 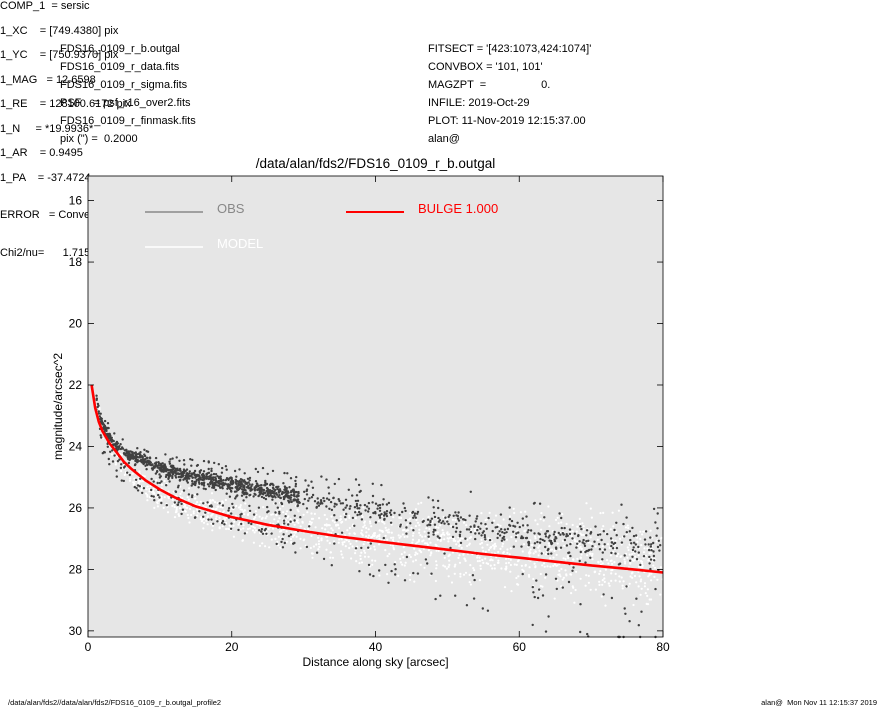 What do you see at coordinates (45, 177) in the screenshot?
I see `param-line-7: 1_PA = -37.4724` at bounding box center [45, 177].